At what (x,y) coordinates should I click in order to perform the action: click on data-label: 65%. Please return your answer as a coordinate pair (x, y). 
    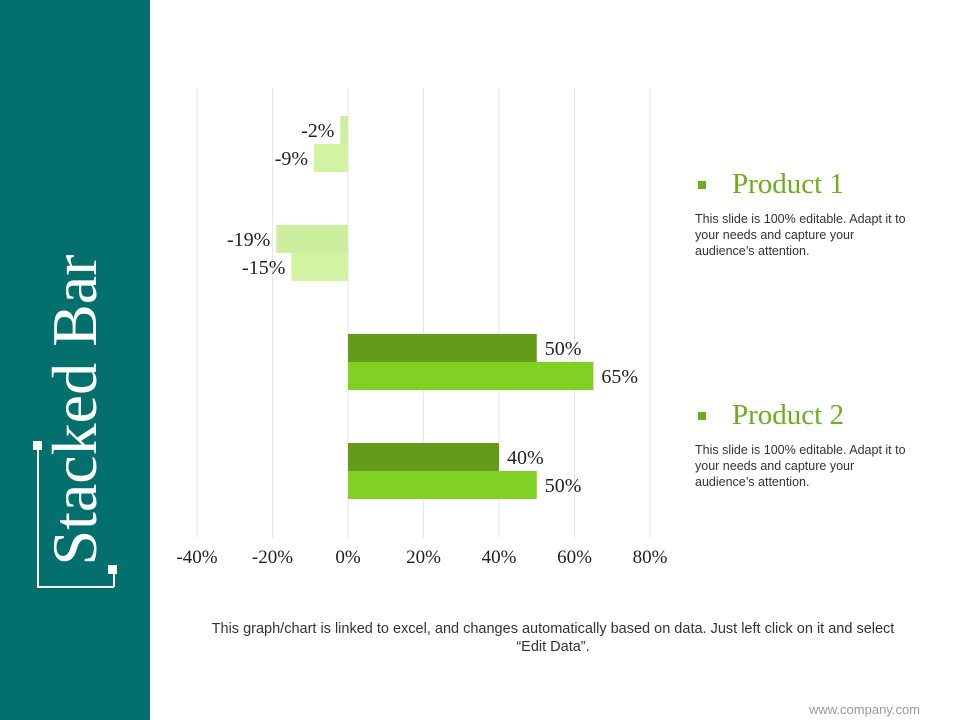
    Looking at the image, I should click on (619, 377).